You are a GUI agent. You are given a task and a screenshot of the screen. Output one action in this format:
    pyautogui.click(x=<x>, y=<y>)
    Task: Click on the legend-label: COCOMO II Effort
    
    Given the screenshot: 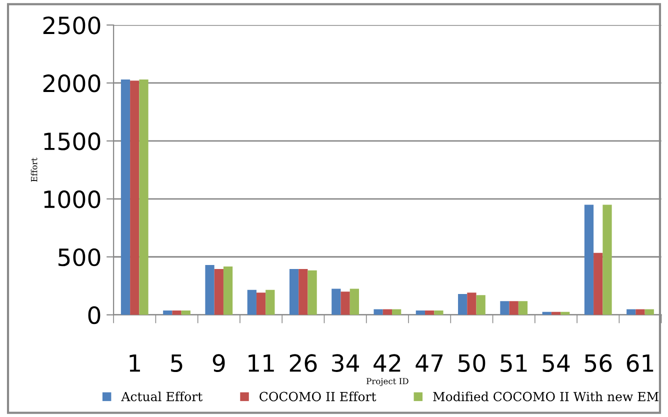 What is the action you would take?
    pyautogui.click(x=318, y=397)
    